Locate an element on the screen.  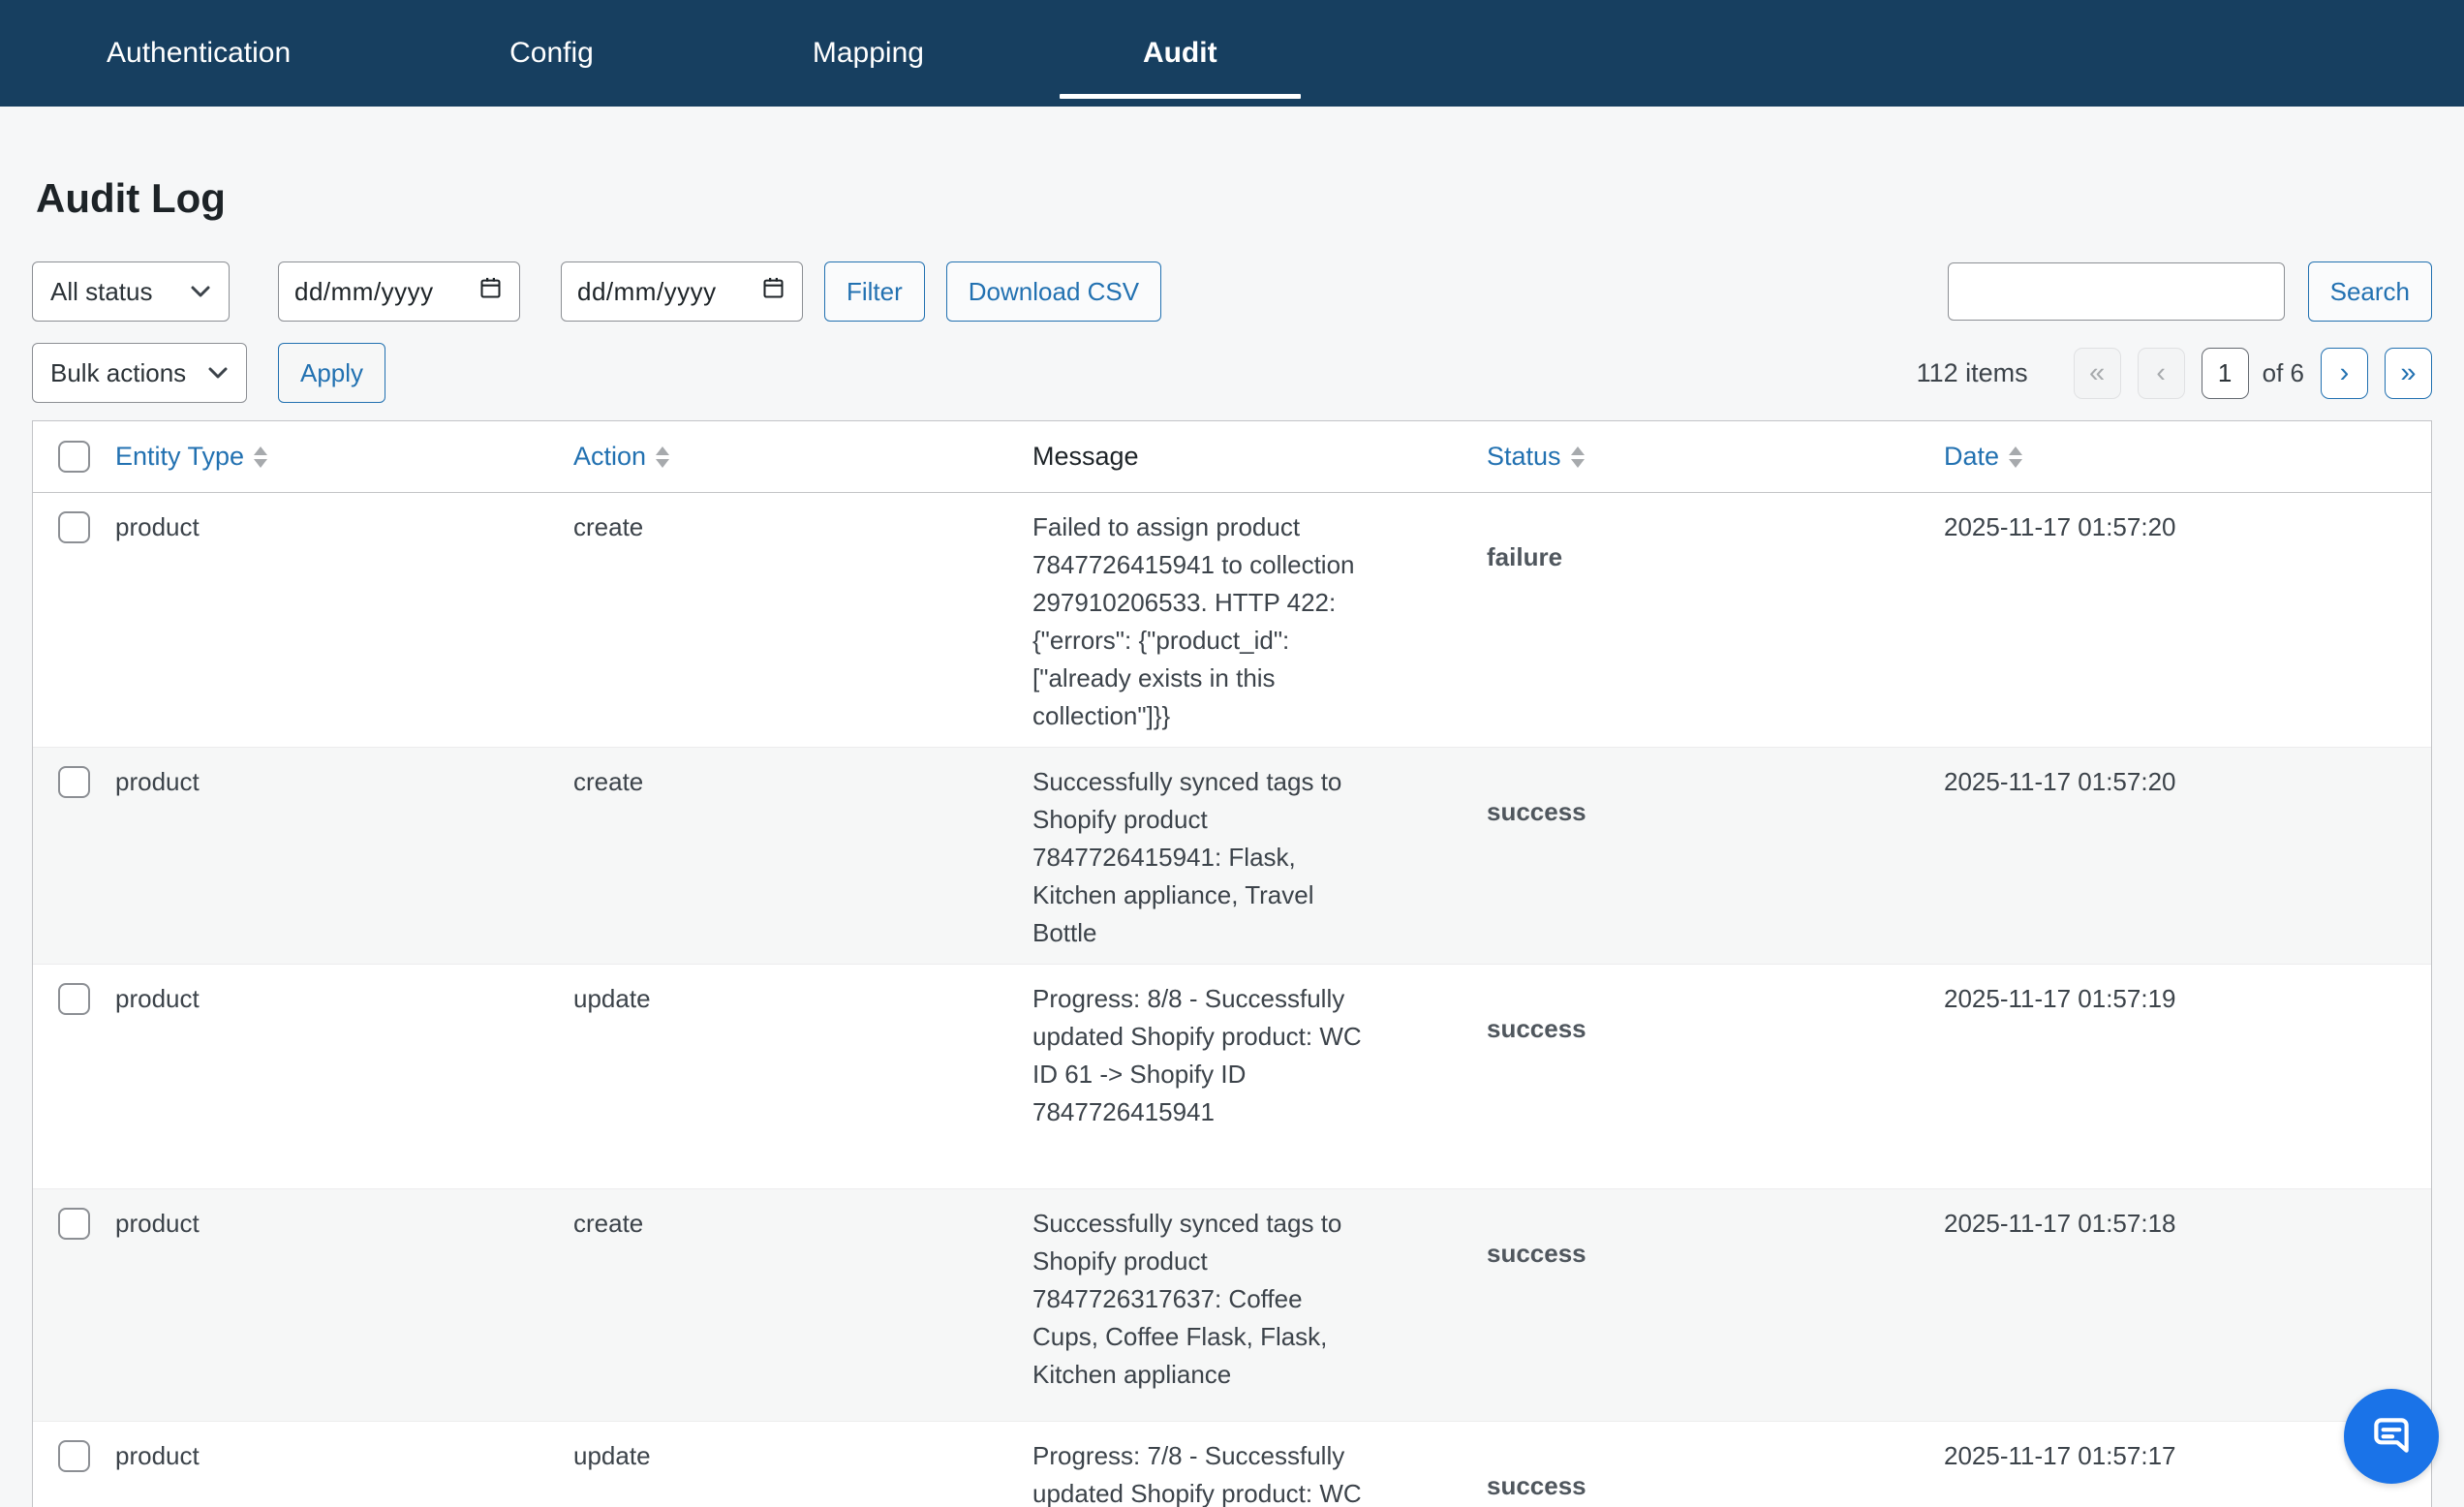
items-count: 112 items is located at coordinates (1972, 372).